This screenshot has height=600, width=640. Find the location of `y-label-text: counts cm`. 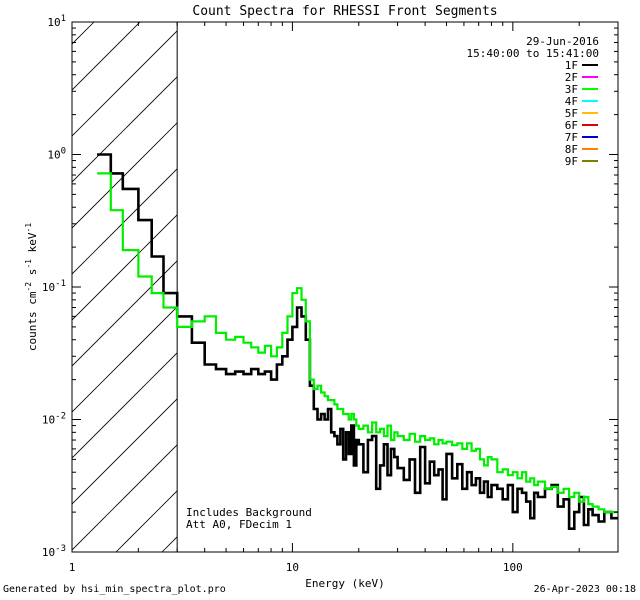

y-label-text: counts cm is located at coordinates (32, 321).